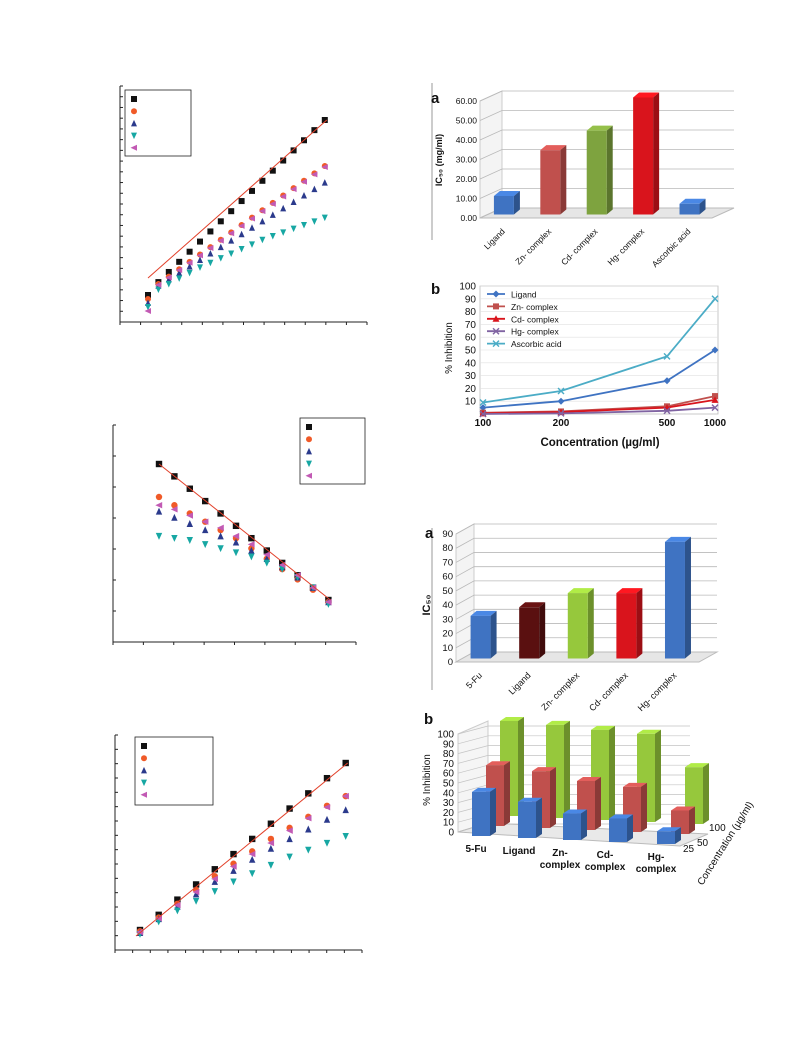 Image resolution: width=793 pixels, height=1057 pixels. I want to click on y-tick-label: 30, so click(471, 376).